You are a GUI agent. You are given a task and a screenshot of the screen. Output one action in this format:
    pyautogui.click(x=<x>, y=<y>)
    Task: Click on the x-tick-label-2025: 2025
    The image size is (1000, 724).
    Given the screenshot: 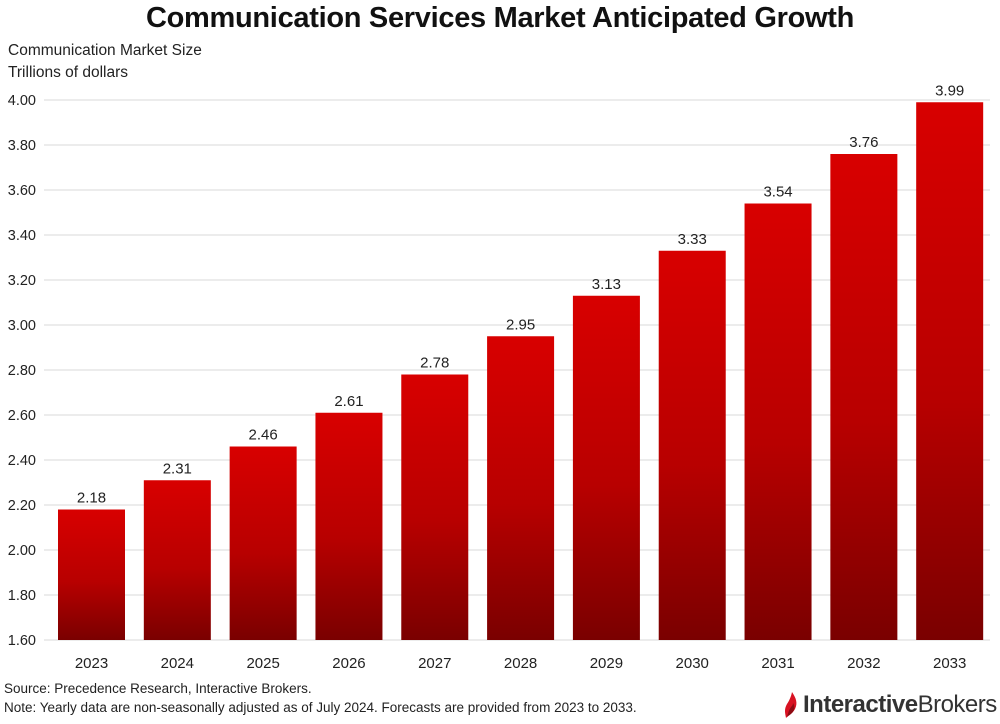 What is the action you would take?
    pyautogui.click(x=262, y=663)
    